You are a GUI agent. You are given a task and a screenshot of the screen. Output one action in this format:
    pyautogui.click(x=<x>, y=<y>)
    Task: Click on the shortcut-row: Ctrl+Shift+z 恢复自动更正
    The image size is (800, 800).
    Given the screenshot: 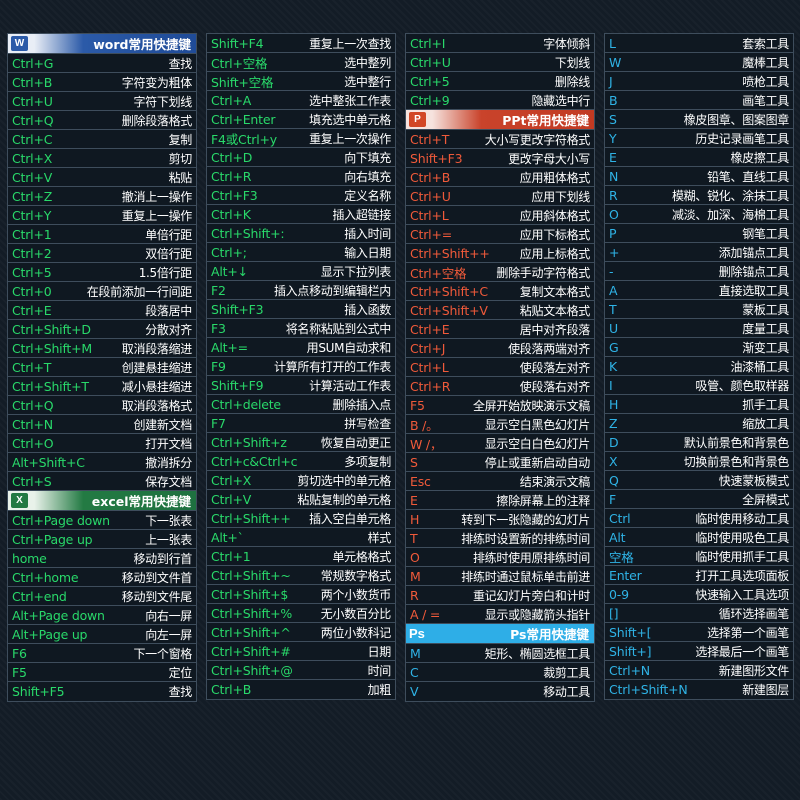 What is the action you would take?
    pyautogui.click(x=301, y=442)
    